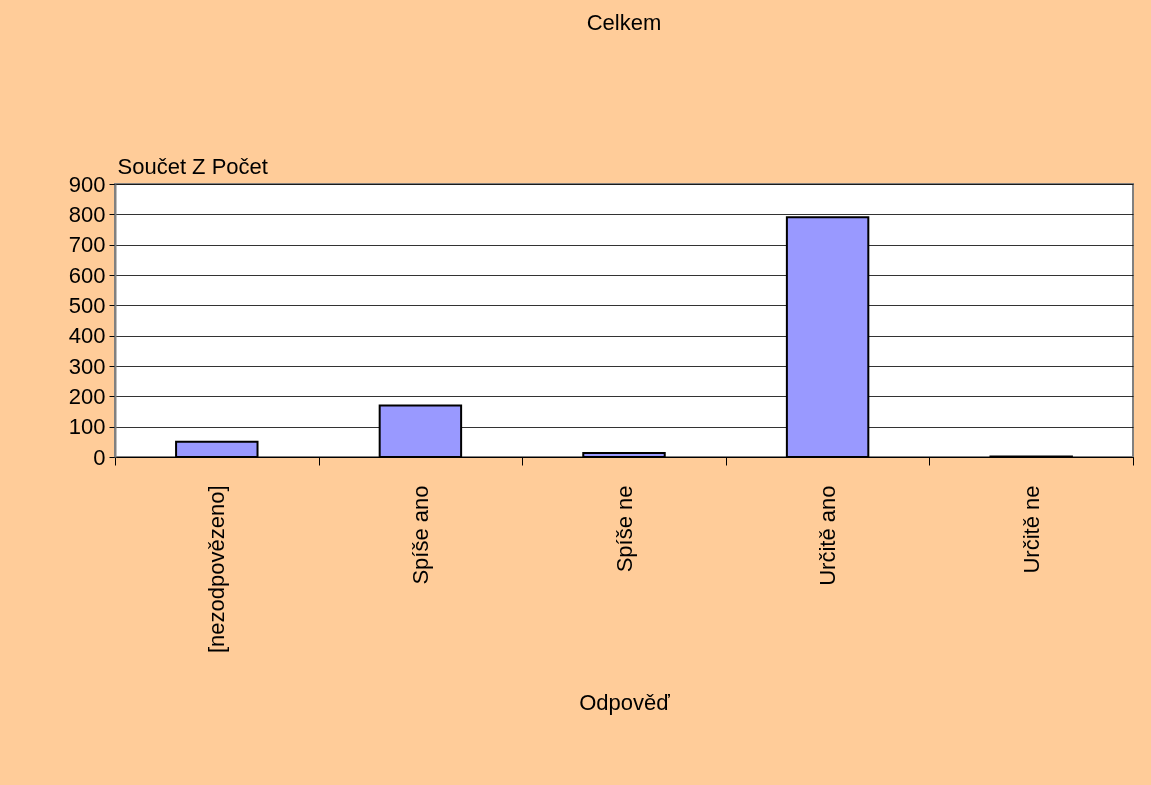 The width and height of the screenshot is (1151, 785). I want to click on x-axis-title: Odpověď, so click(625, 703).